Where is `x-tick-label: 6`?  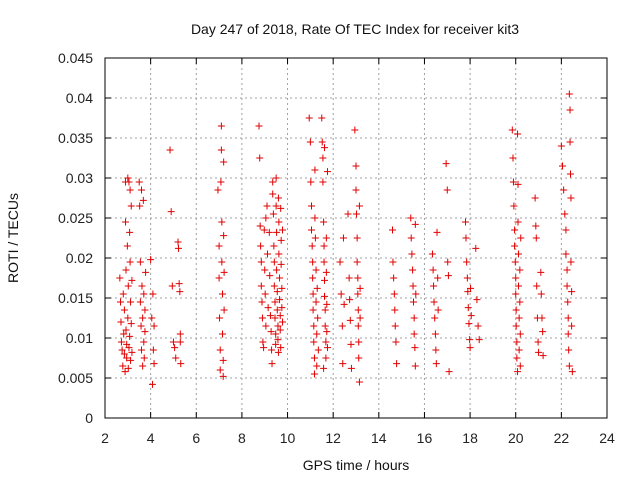 x-tick-label: 6 is located at coordinates (196, 438).